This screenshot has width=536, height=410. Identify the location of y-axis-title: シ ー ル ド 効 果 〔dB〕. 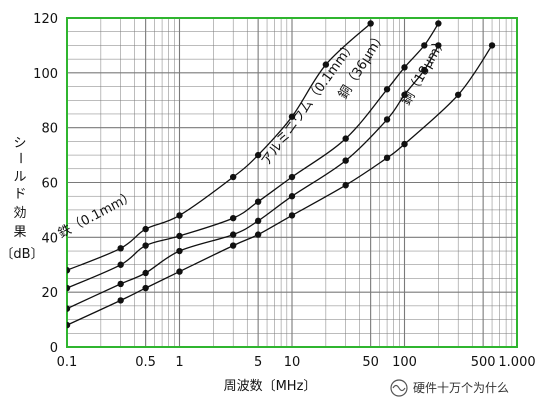
(21, 199).